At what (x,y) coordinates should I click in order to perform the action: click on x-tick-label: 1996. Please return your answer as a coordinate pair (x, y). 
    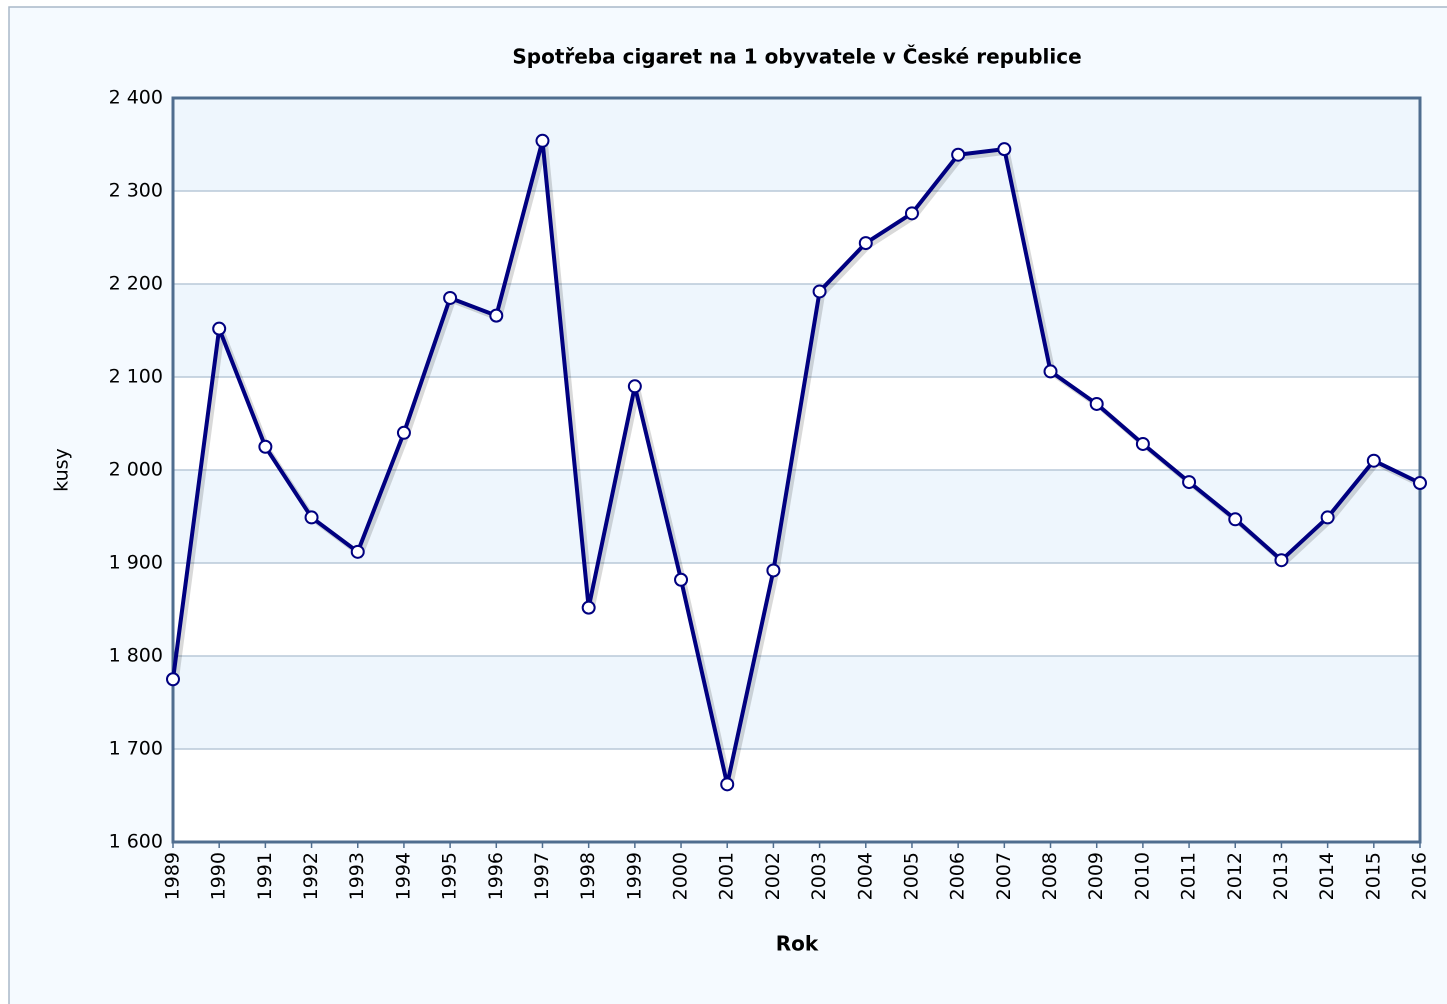
    Looking at the image, I should click on (496, 876).